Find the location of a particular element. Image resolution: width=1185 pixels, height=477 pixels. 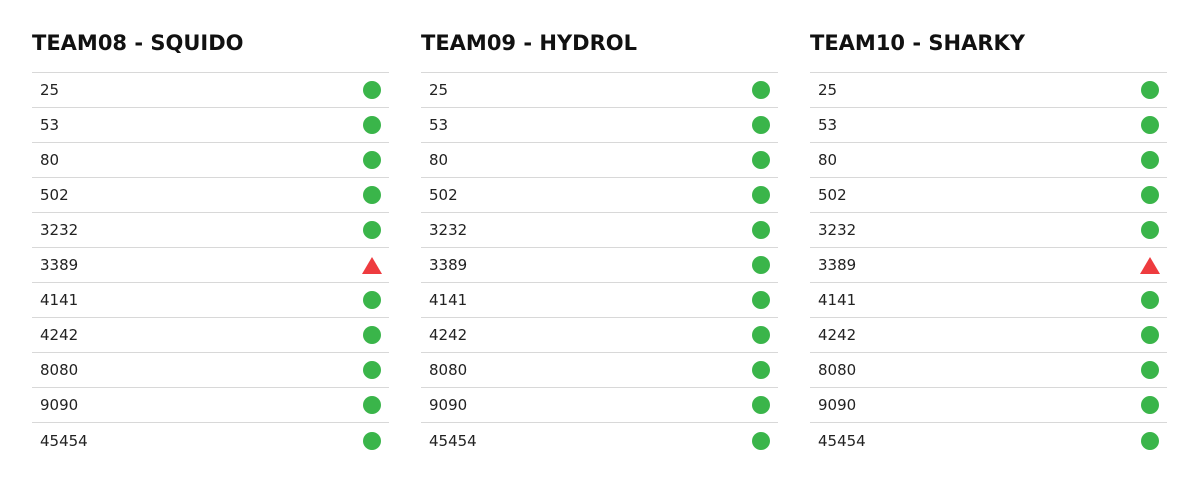

team-title: TEAM09 - HYDROL is located at coordinates (599, 50).